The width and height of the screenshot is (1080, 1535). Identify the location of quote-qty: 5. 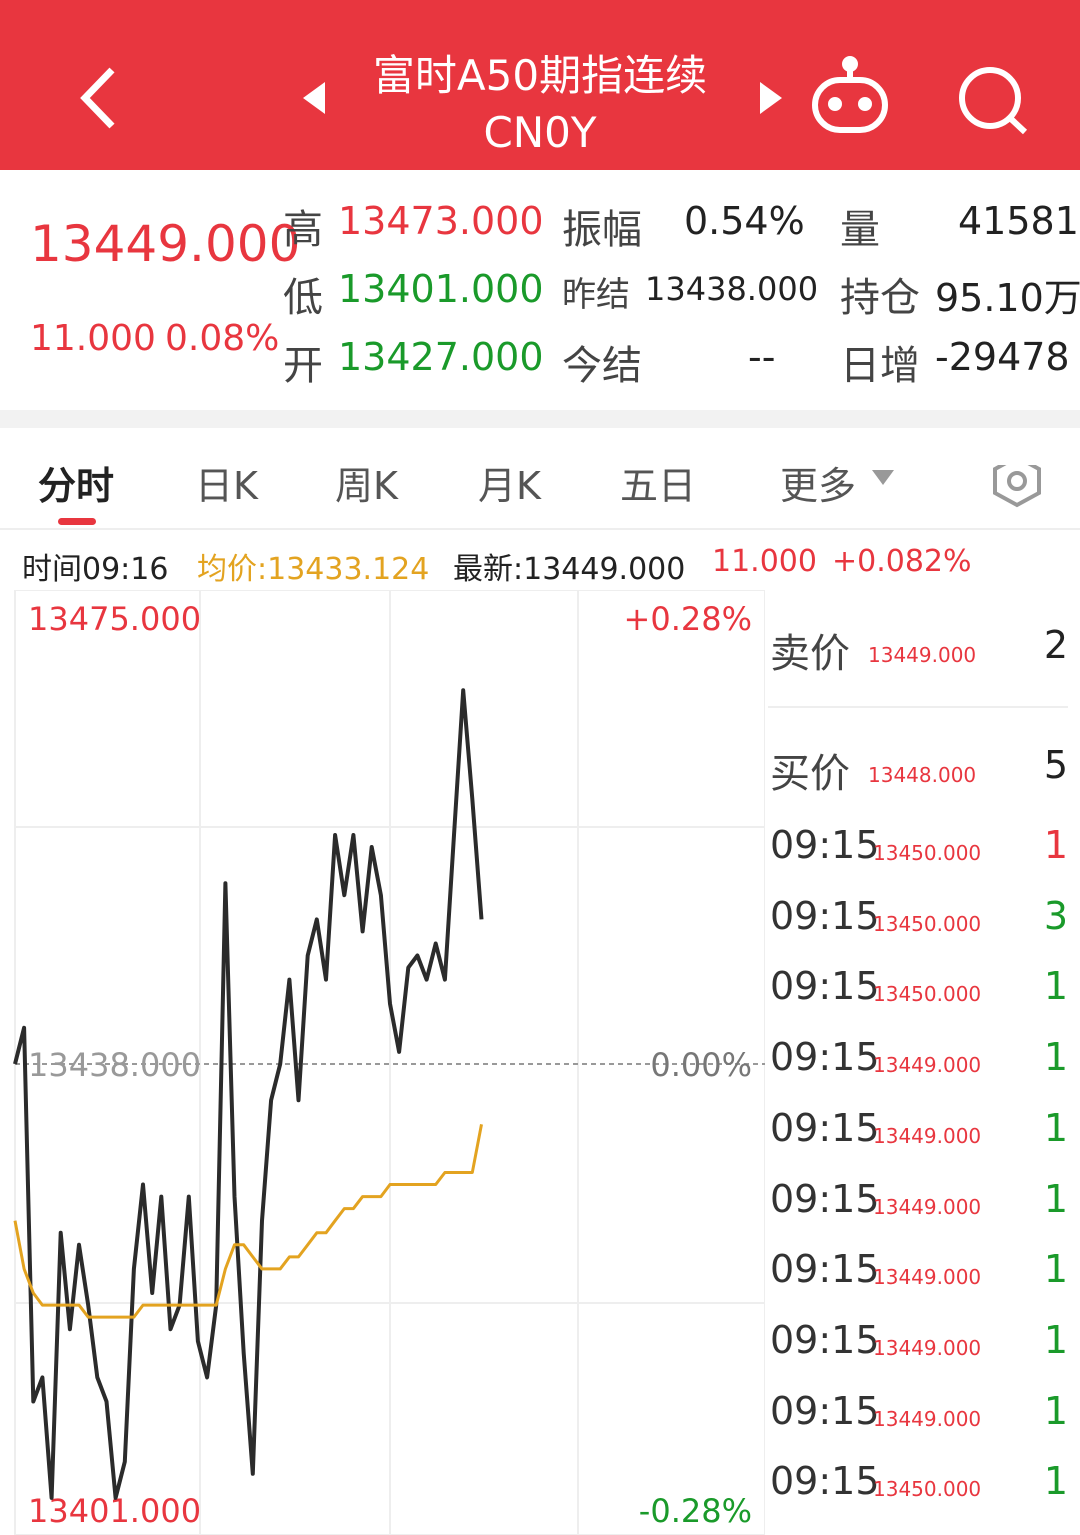
(1055, 765).